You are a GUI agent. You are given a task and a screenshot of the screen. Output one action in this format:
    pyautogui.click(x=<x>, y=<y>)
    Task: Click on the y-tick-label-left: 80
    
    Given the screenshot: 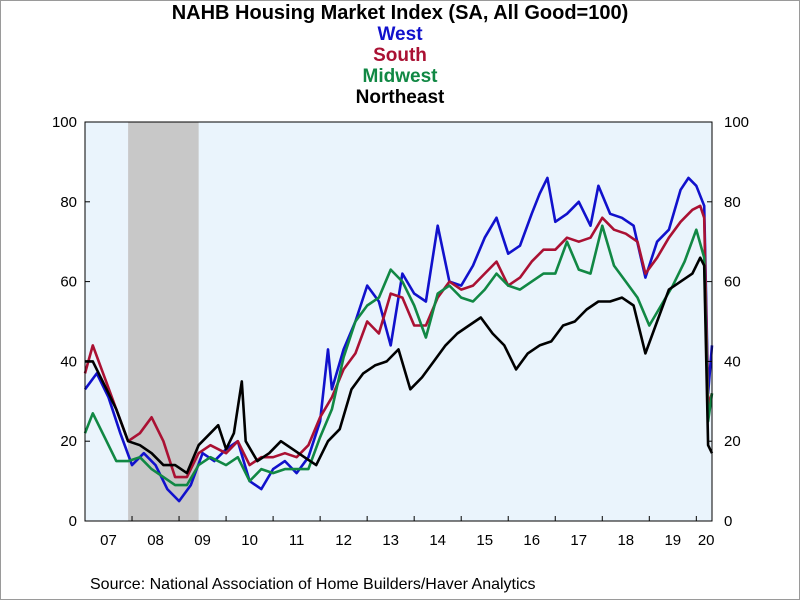 What is the action you would take?
    pyautogui.click(x=68, y=202)
    